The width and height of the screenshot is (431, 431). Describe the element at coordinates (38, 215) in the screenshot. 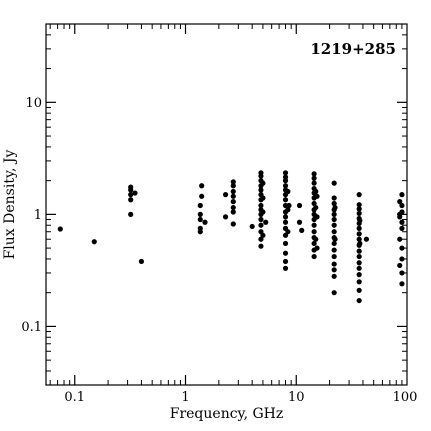

I see `y-tick-label: 1` at that location.